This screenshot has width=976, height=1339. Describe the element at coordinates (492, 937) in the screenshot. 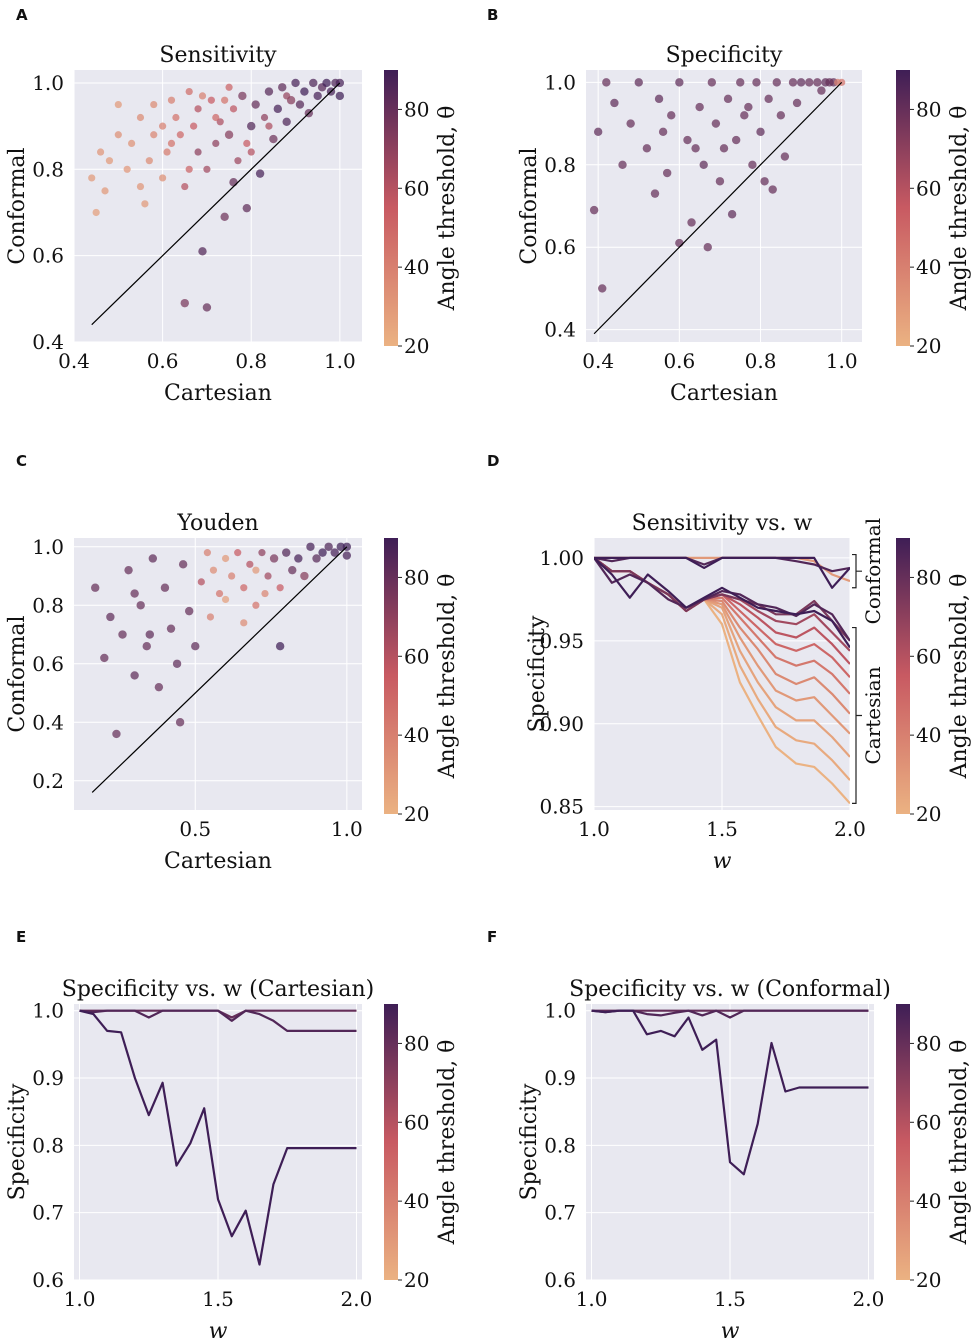

I see `panel-letter: F` at that location.